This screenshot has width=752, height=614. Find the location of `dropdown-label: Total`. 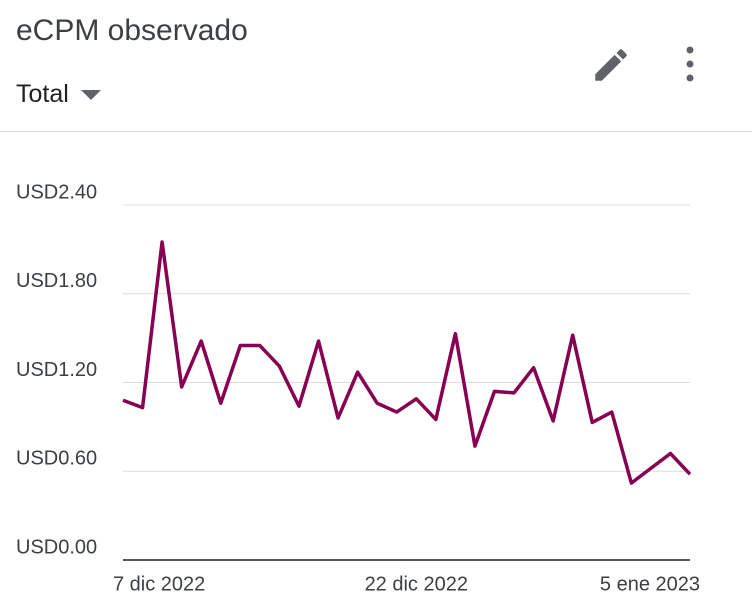

dropdown-label: Total is located at coordinates (42, 94).